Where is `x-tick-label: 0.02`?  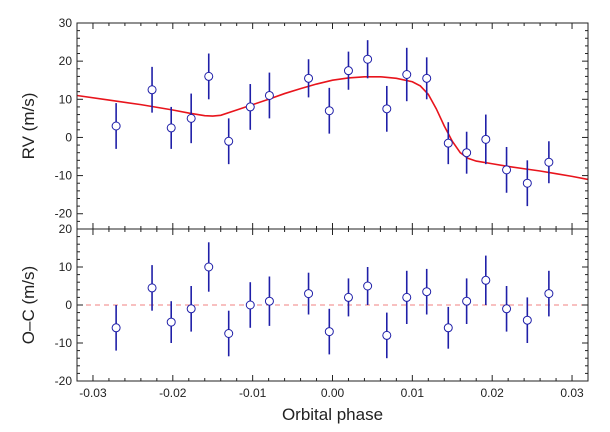 x-tick-label: 0.02 is located at coordinates (493, 393).